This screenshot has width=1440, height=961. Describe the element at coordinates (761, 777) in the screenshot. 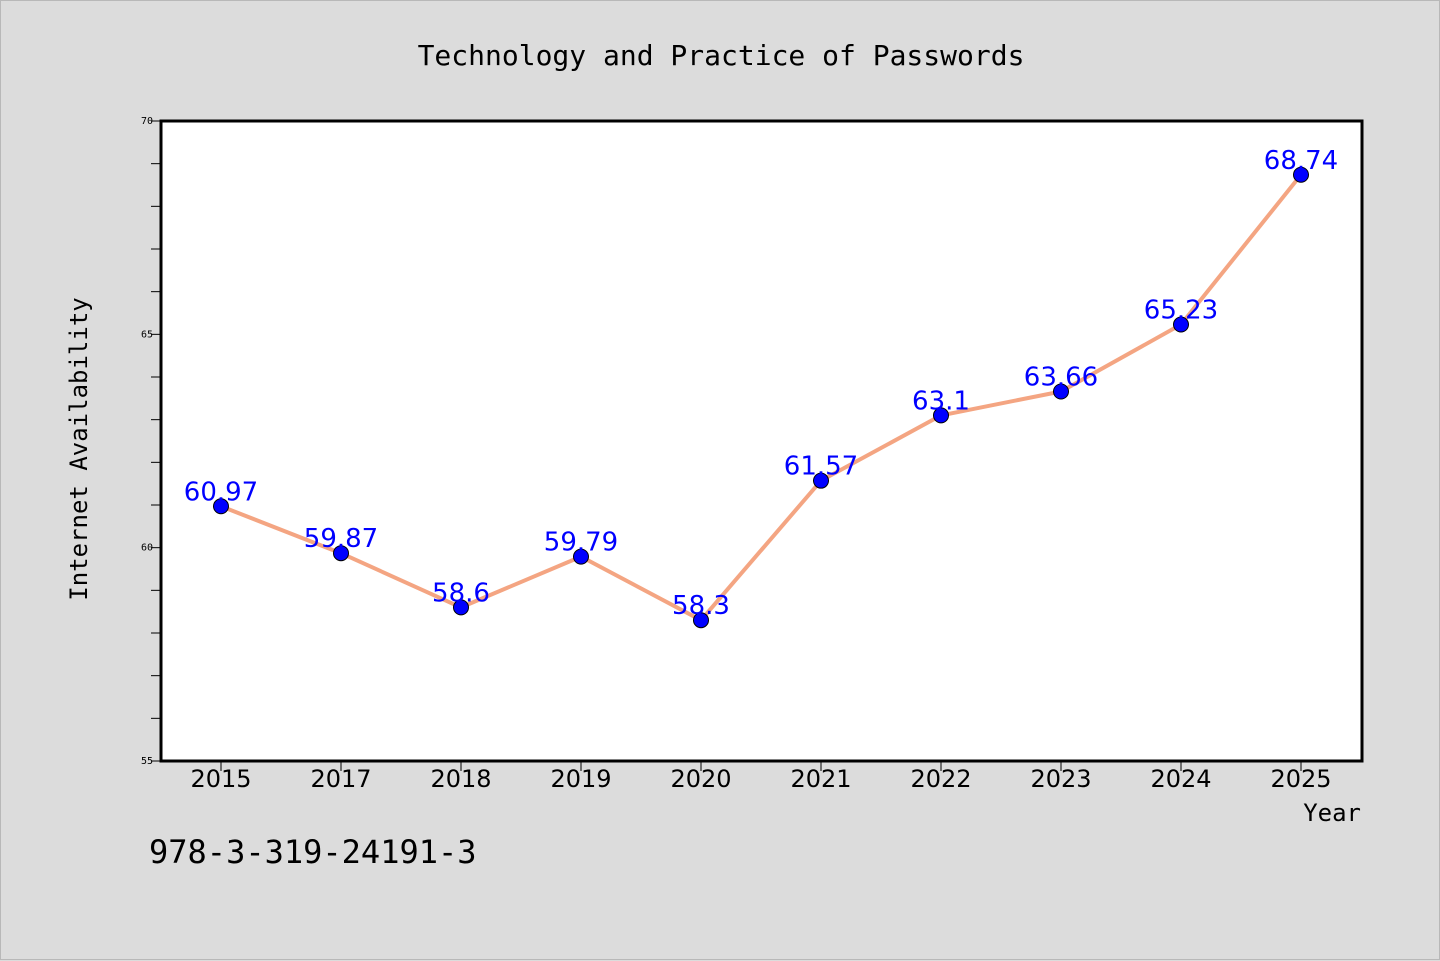

I see `x-axis: 2015 2017 2018 2019 2020 2021 2022 2023 2024 2025` at that location.